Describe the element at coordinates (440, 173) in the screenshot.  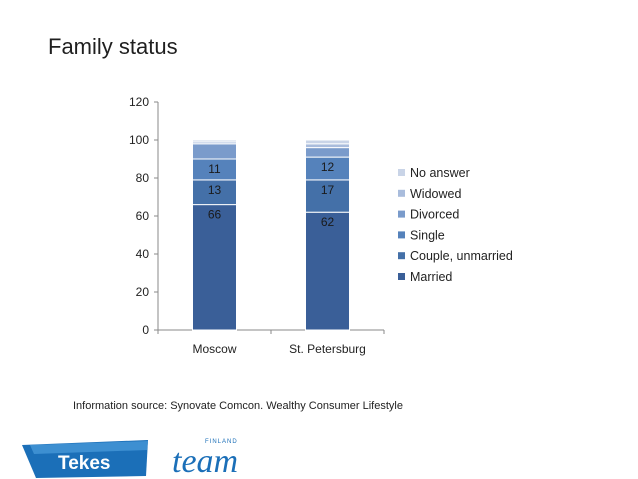
I see `legend-label: No answer` at that location.